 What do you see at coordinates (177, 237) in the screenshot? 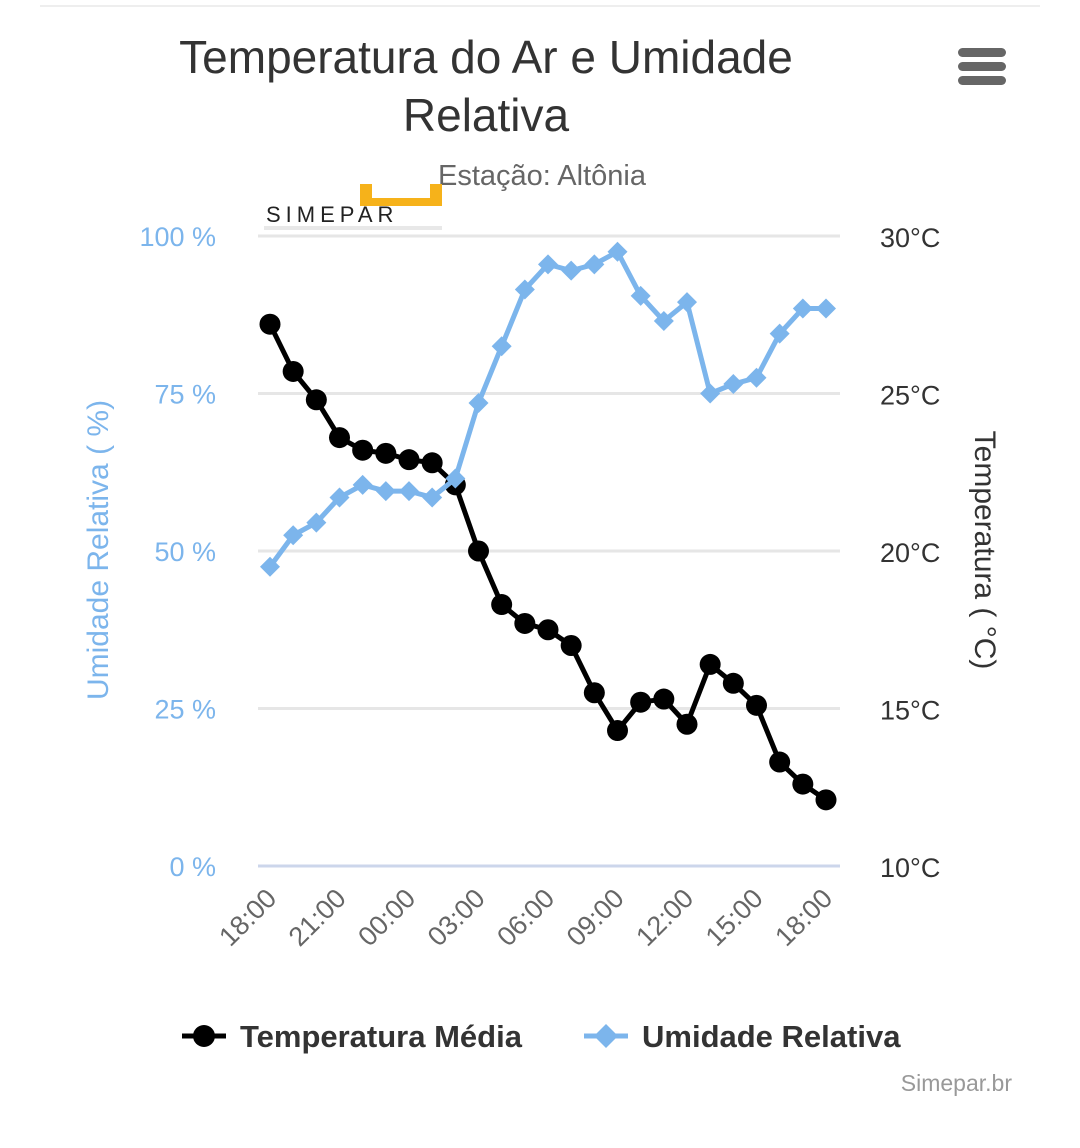
I see `y-left-tick-label: 100 %` at bounding box center [177, 237].